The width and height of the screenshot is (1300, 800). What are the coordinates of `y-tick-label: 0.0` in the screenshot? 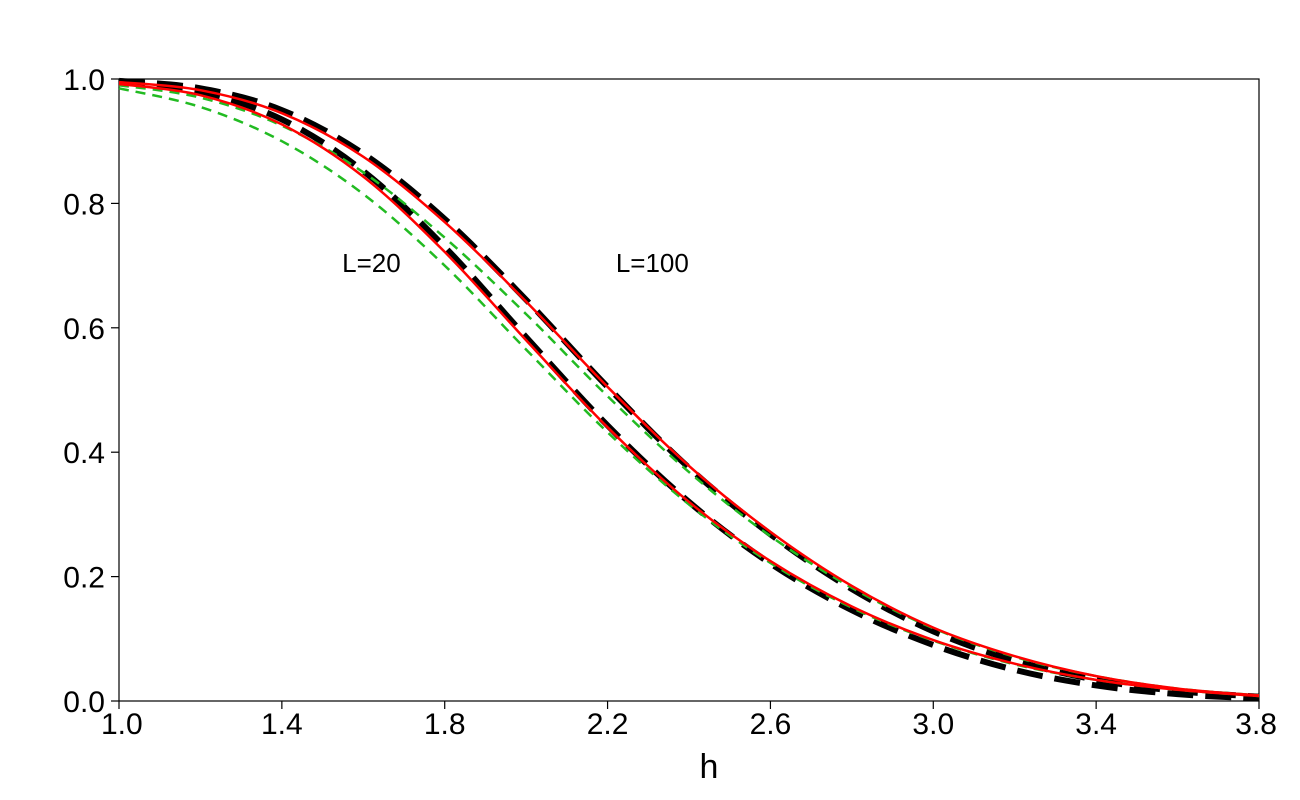 It's located at (84, 702).